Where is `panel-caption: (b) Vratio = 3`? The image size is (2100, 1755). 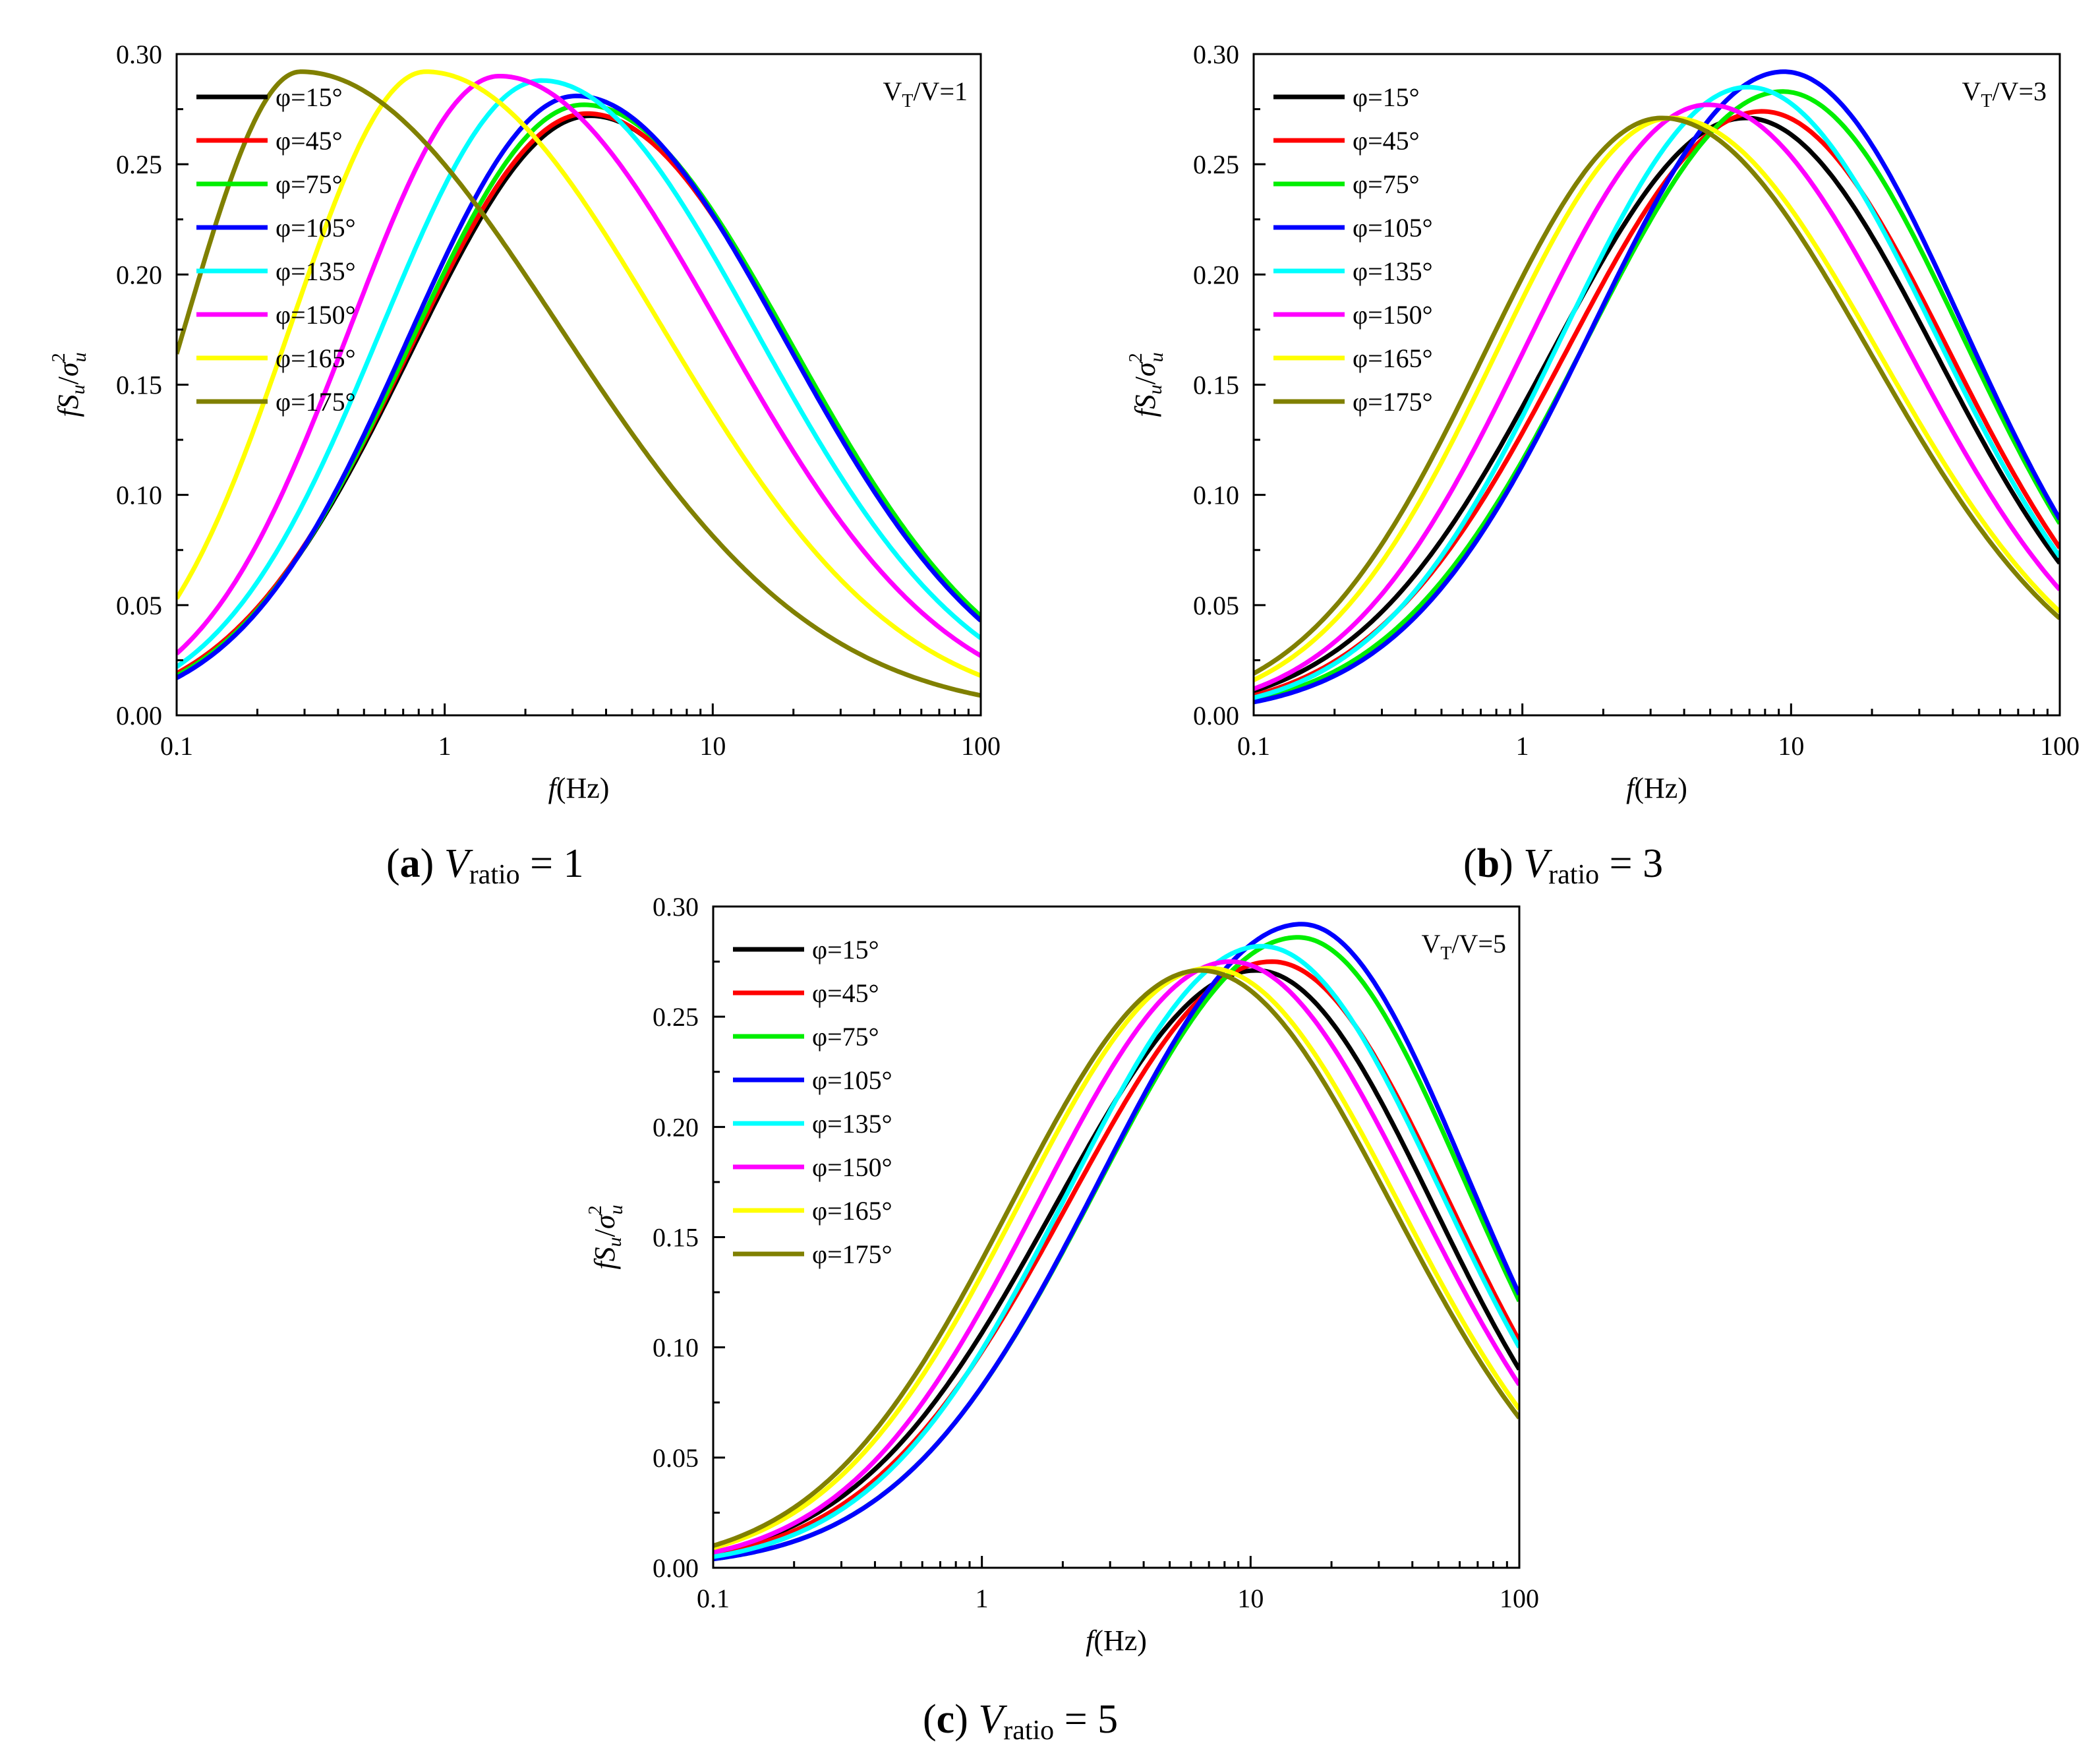
panel-caption: (b) Vratio = 3 is located at coordinates (1563, 865).